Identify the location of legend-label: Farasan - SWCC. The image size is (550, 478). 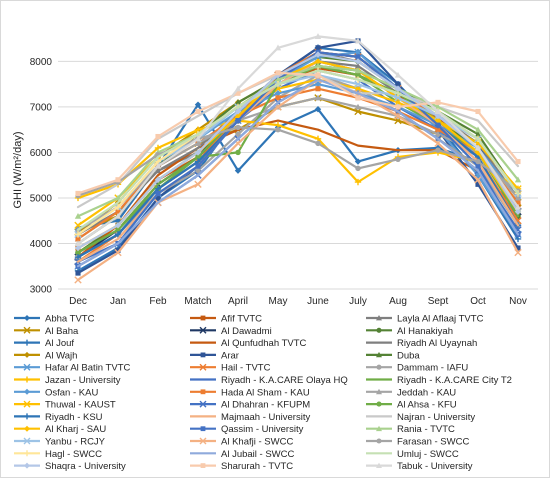
(433, 442).